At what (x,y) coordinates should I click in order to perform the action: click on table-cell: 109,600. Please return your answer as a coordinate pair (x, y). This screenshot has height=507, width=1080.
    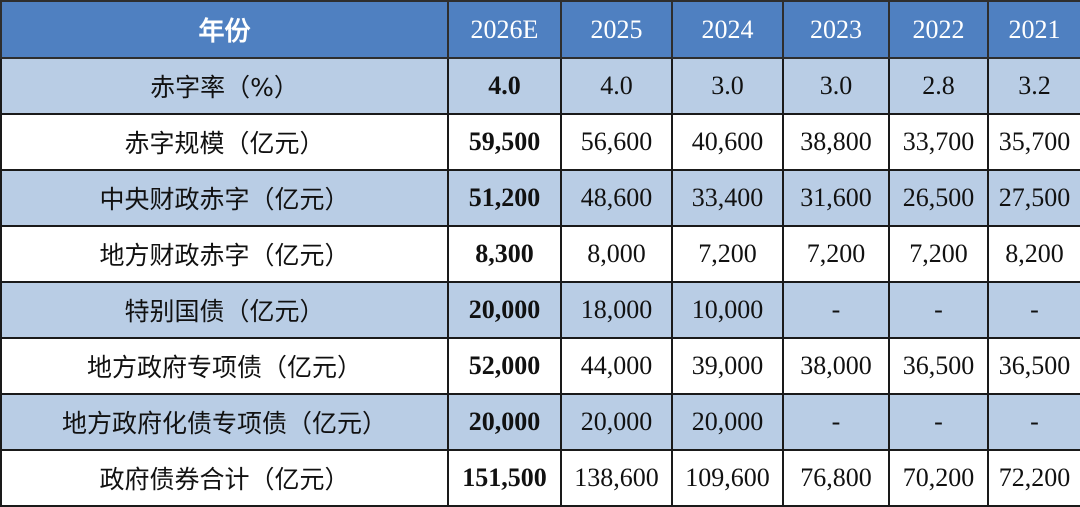
    Looking at the image, I should click on (727, 478).